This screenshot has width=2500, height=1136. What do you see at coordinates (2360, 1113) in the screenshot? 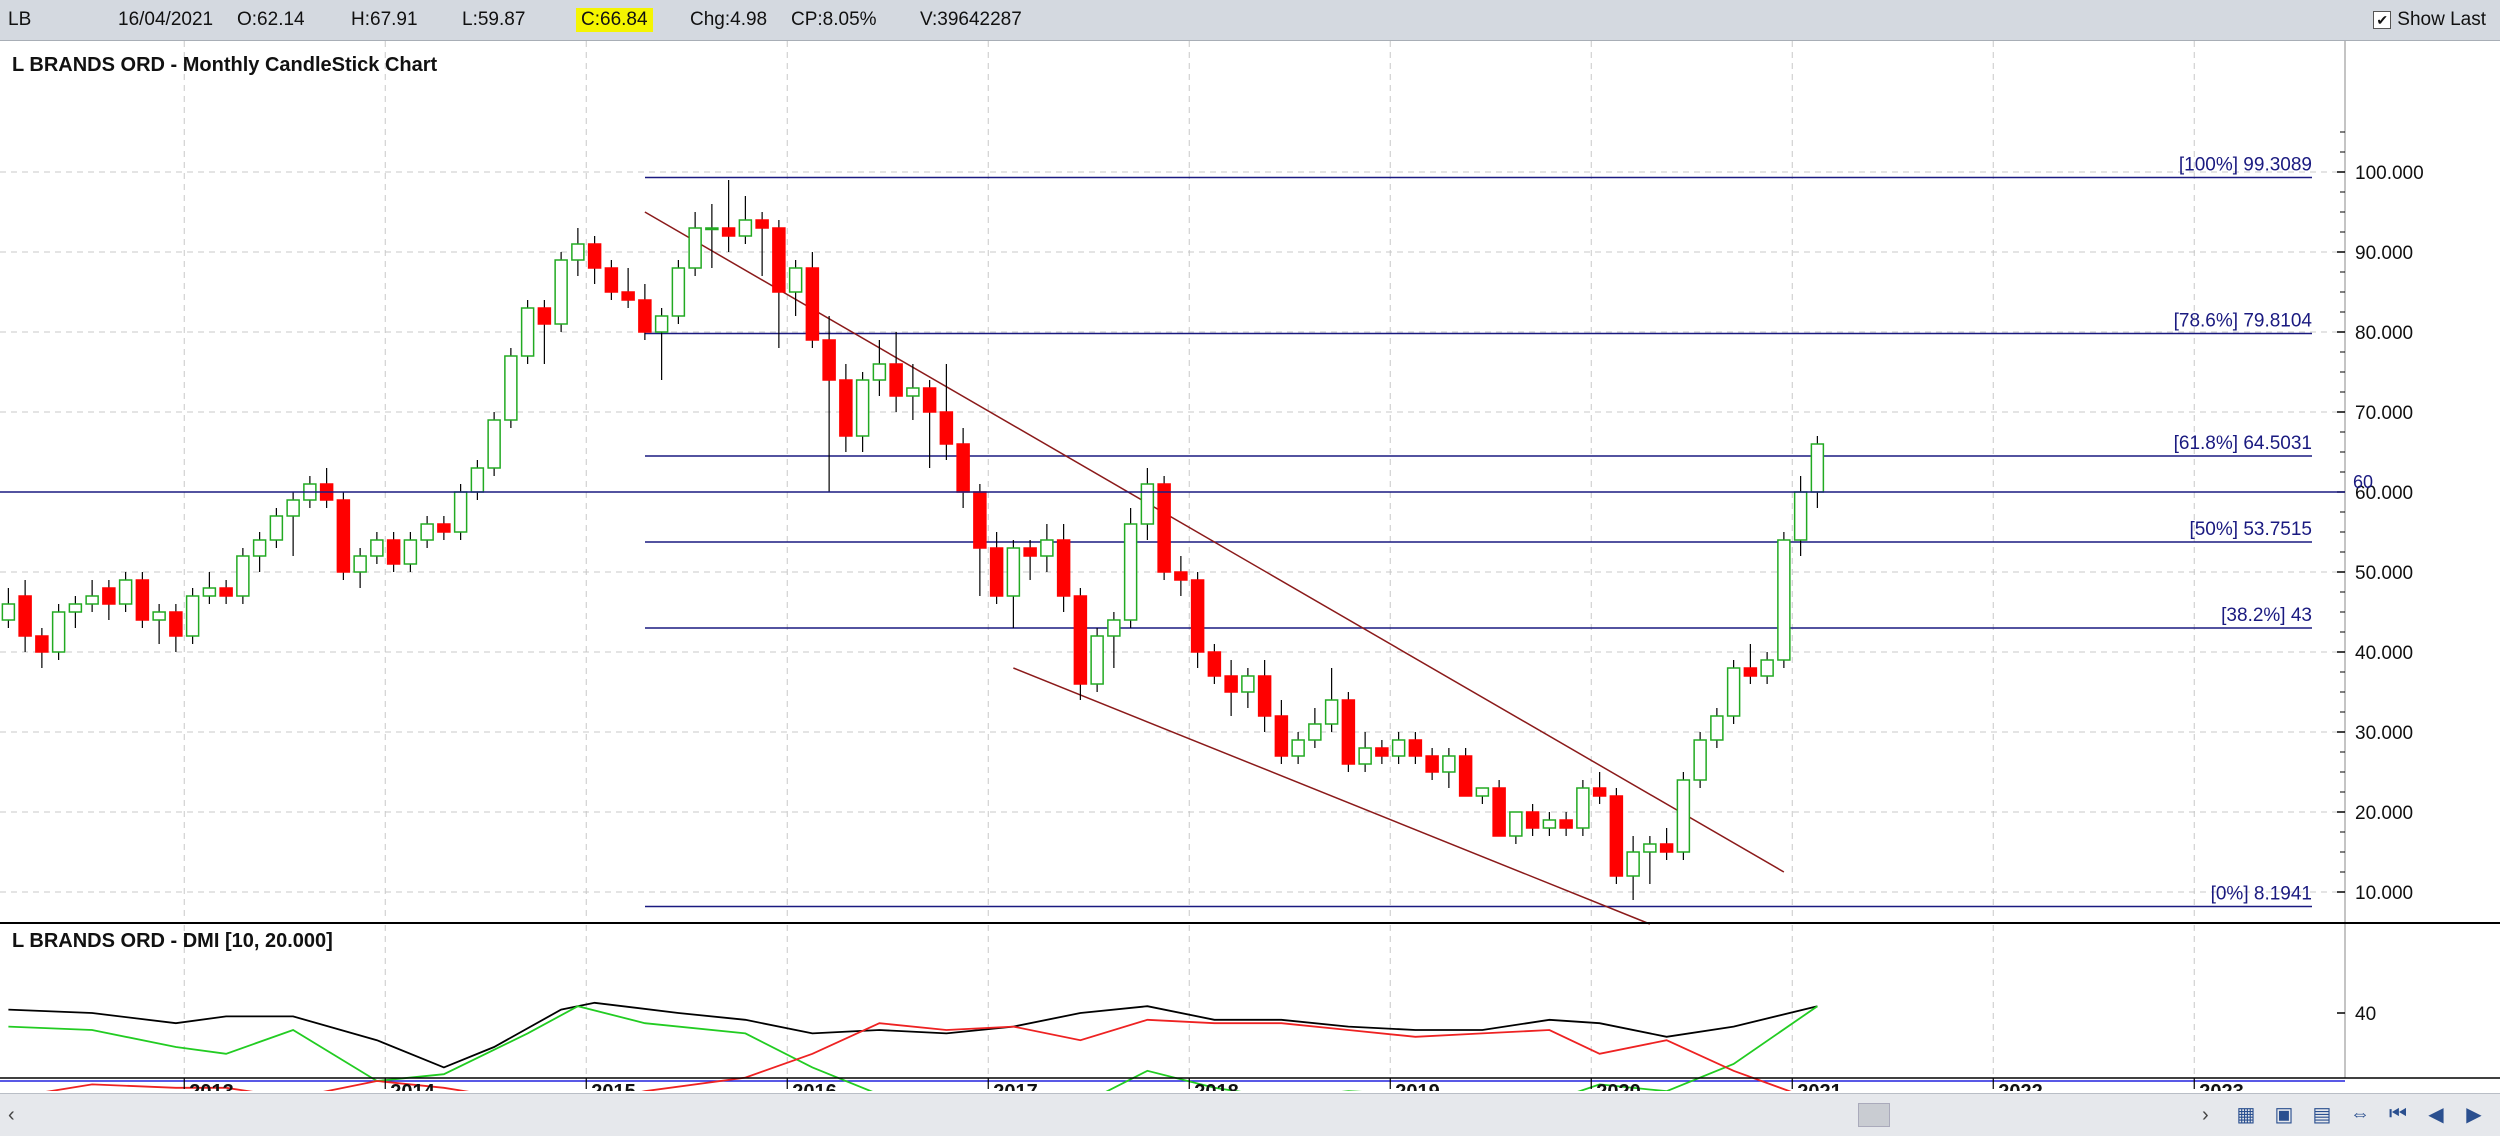
I see `zoom-out-icon: ⇔` at bounding box center [2360, 1113].